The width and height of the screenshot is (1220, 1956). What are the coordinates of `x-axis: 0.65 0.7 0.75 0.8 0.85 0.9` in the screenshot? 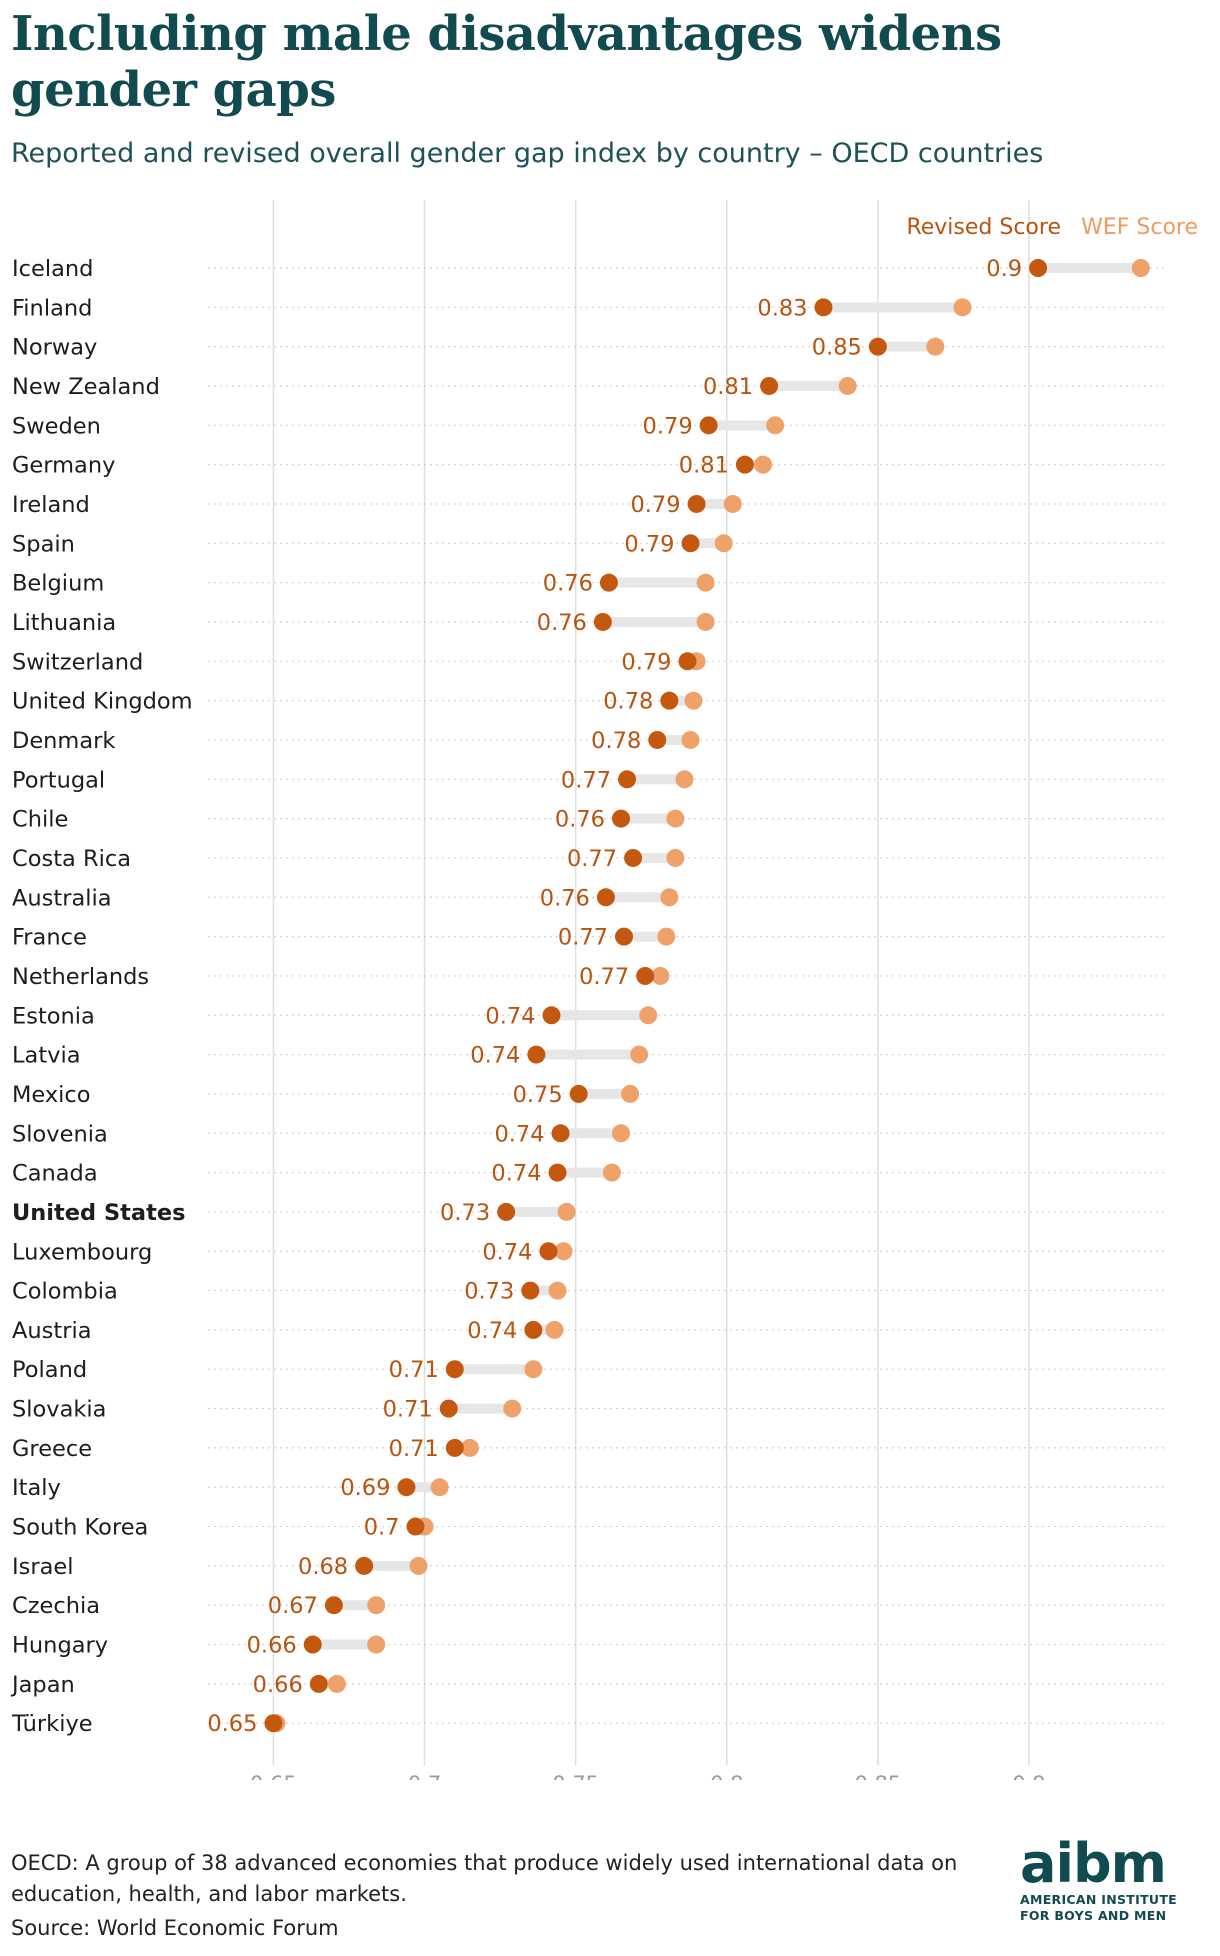 It's located at (648, 1776).